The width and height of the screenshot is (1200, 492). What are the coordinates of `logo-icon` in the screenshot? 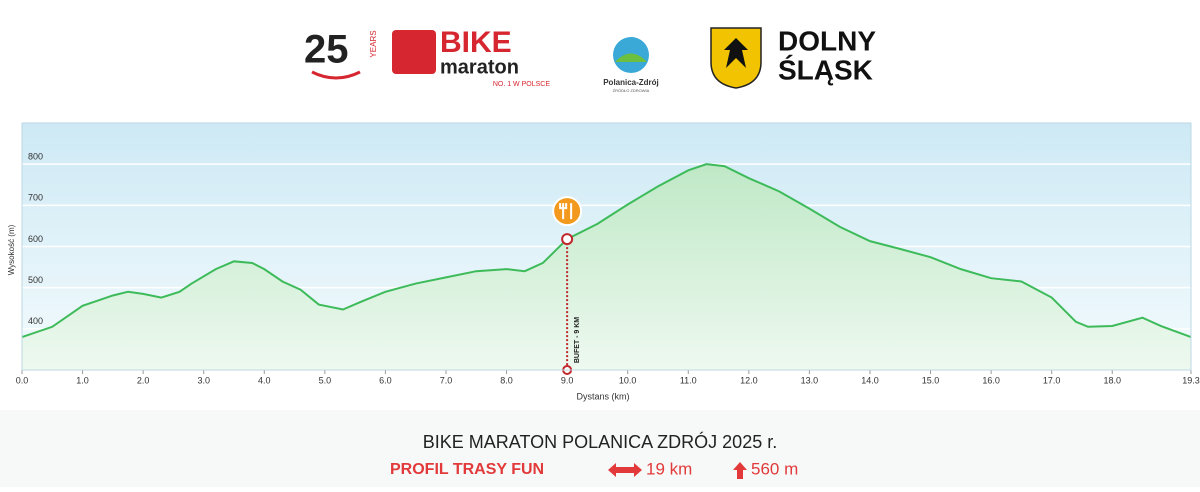 It's located at (414, 52).